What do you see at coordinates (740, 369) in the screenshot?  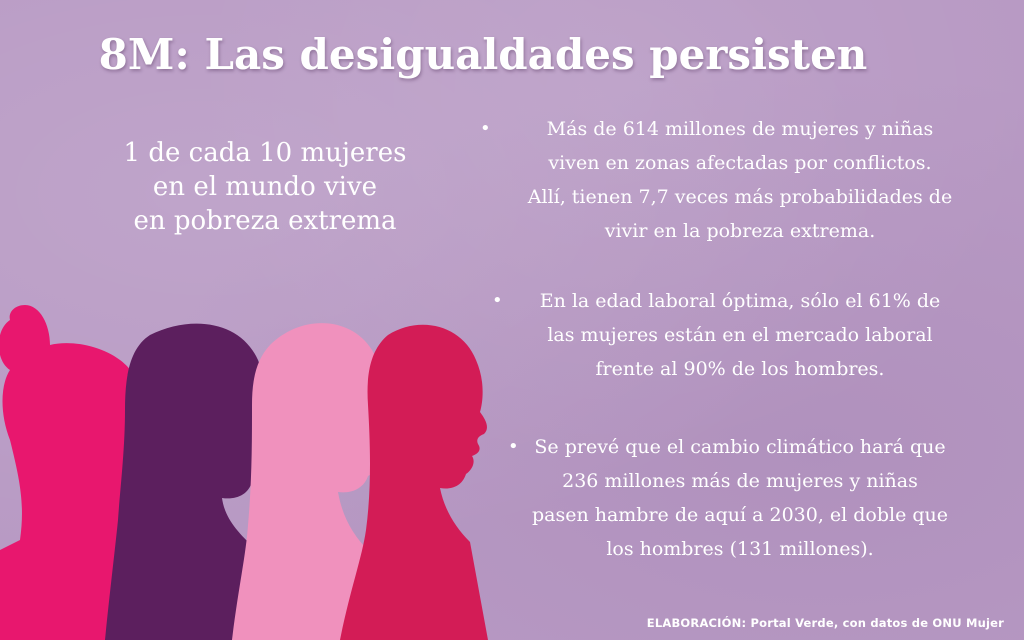 I see `bullet-line: frente al 90% de los hombres.` at bounding box center [740, 369].